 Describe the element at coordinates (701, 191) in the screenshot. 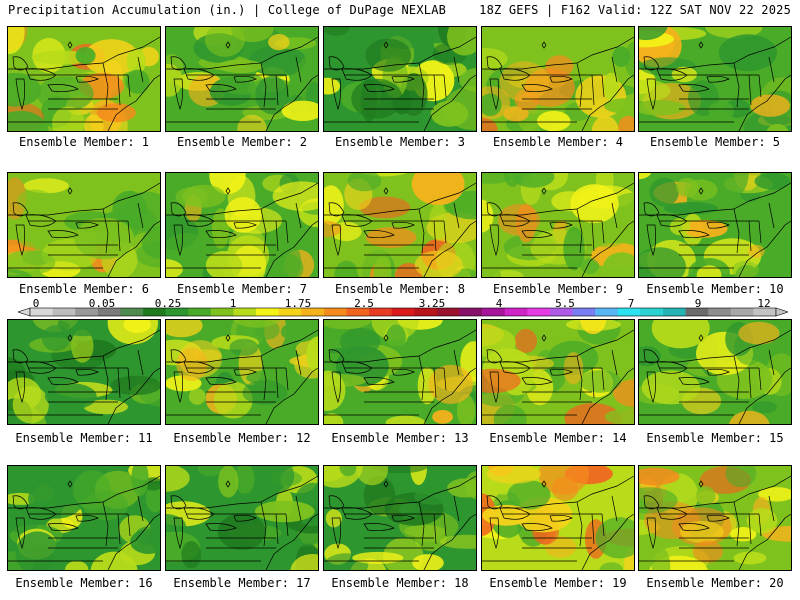

I see `station-marker-icon` at that location.